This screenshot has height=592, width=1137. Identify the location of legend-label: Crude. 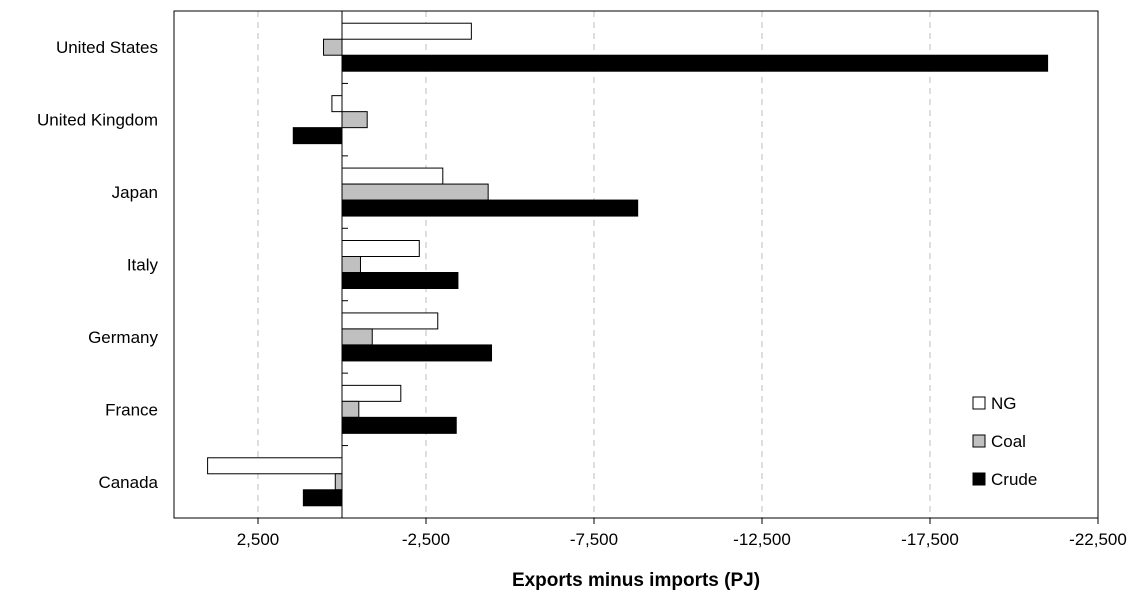
(1014, 479).